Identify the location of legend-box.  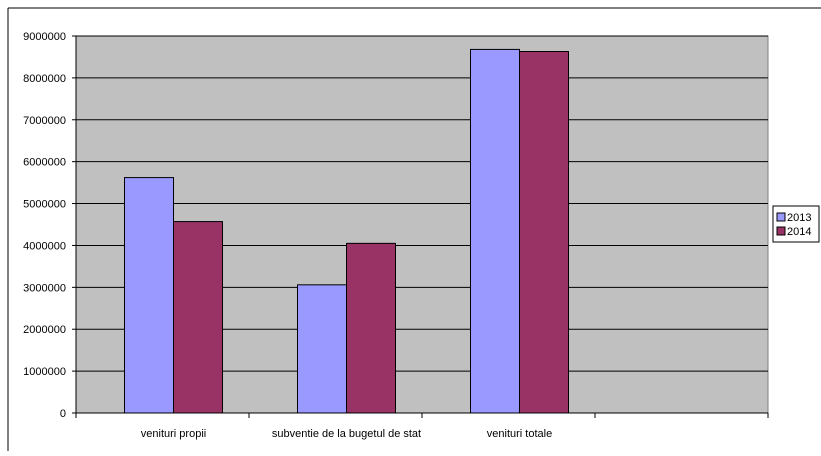
(796, 224).